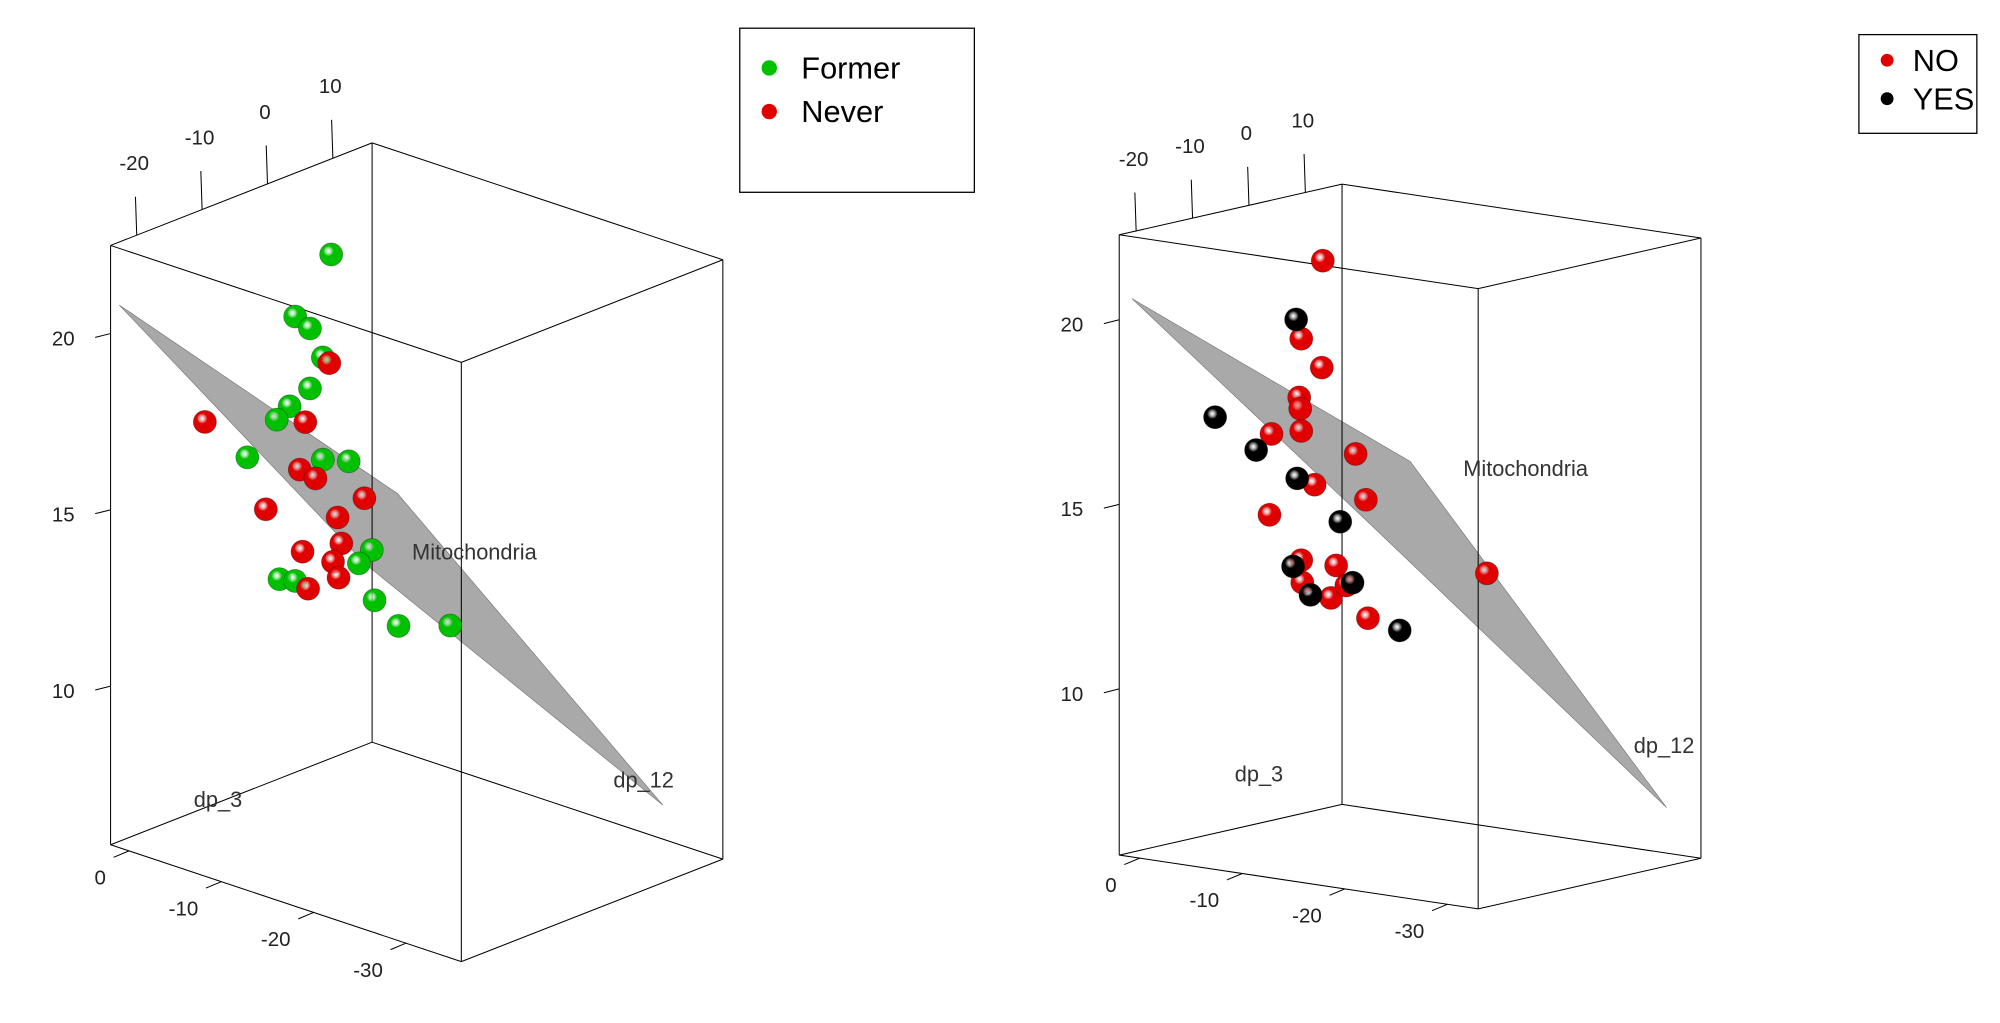 Image resolution: width=2000 pixels, height=1023 pixels. Describe the element at coordinates (1399, 553) in the screenshot. I see `regression-plane` at that location.